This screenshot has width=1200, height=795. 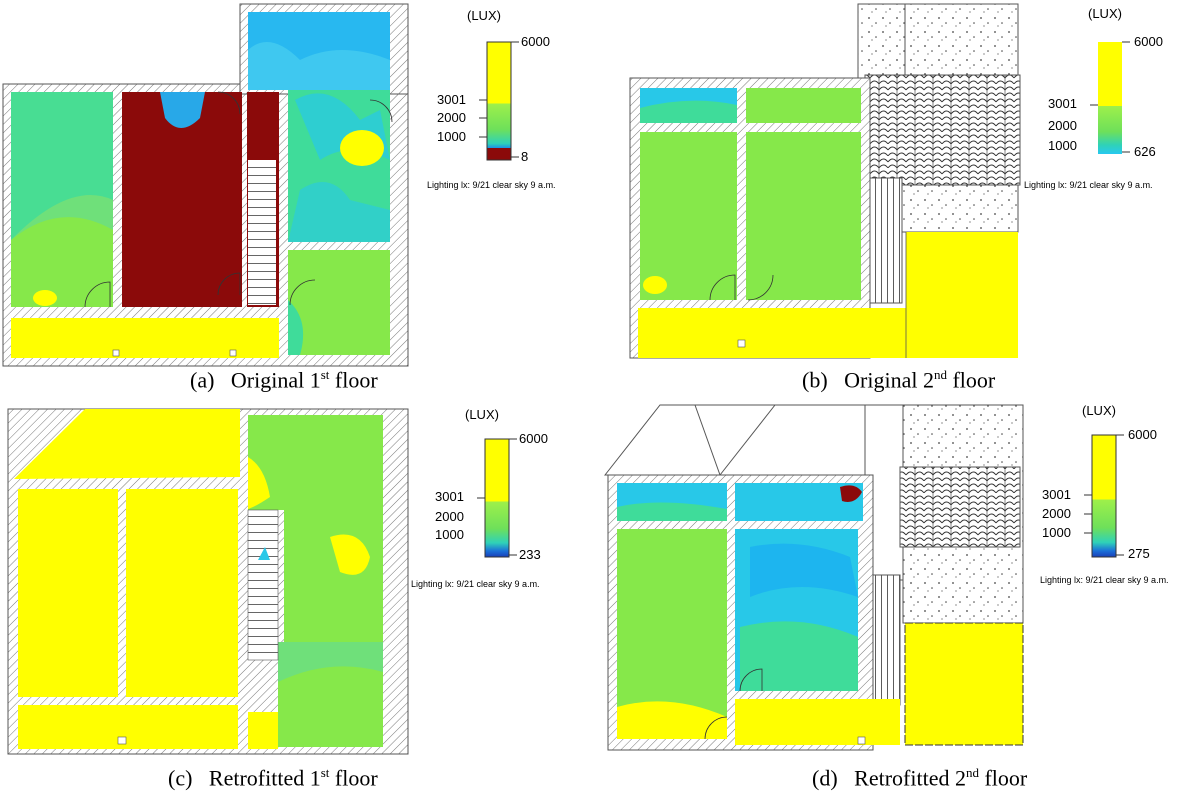 I want to click on caption-letter: (c), so click(x=180, y=778).